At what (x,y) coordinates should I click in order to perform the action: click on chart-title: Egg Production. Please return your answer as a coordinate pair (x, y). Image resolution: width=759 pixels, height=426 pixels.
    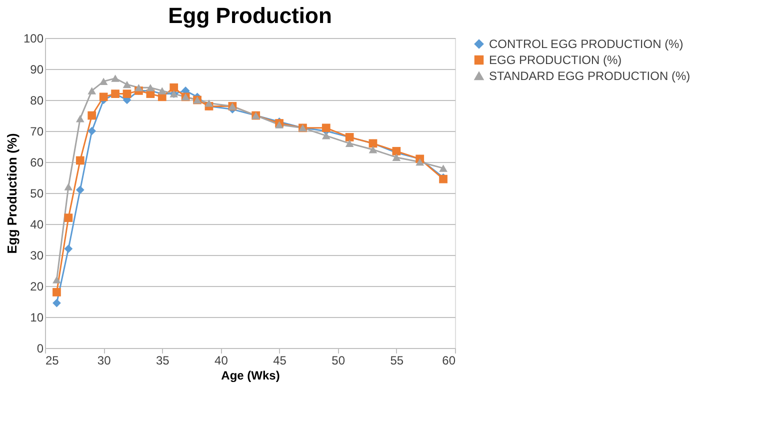
    Looking at the image, I should click on (250, 15).